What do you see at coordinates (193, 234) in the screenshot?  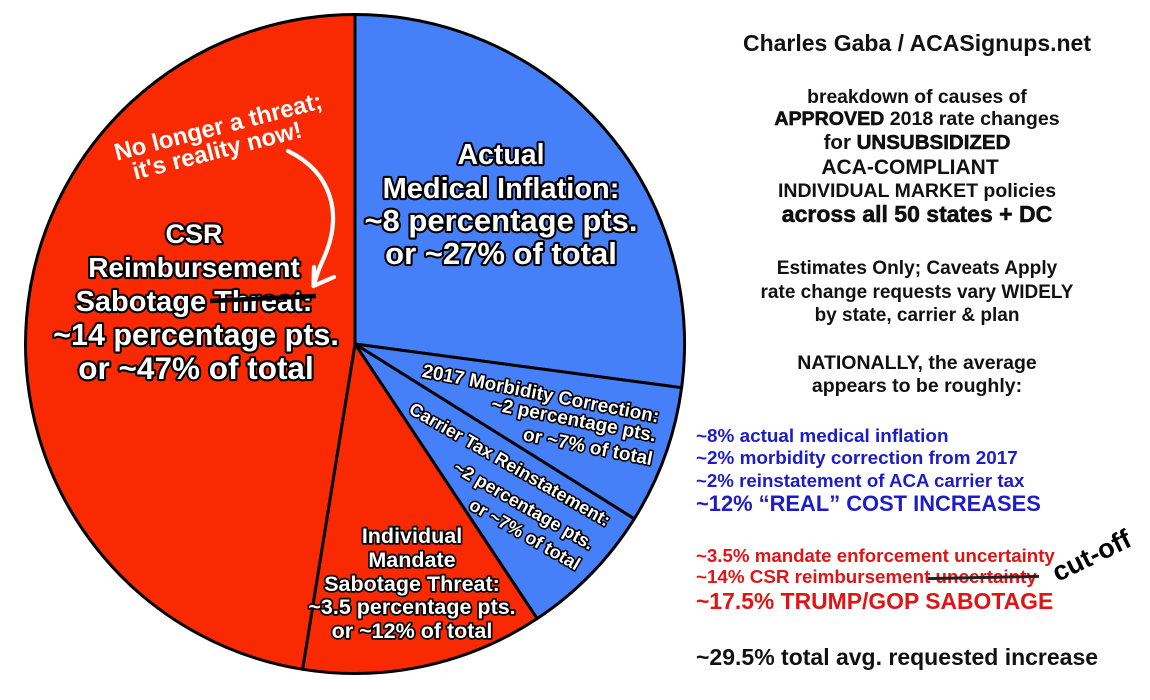 I see `svg-text: CSR` at bounding box center [193, 234].